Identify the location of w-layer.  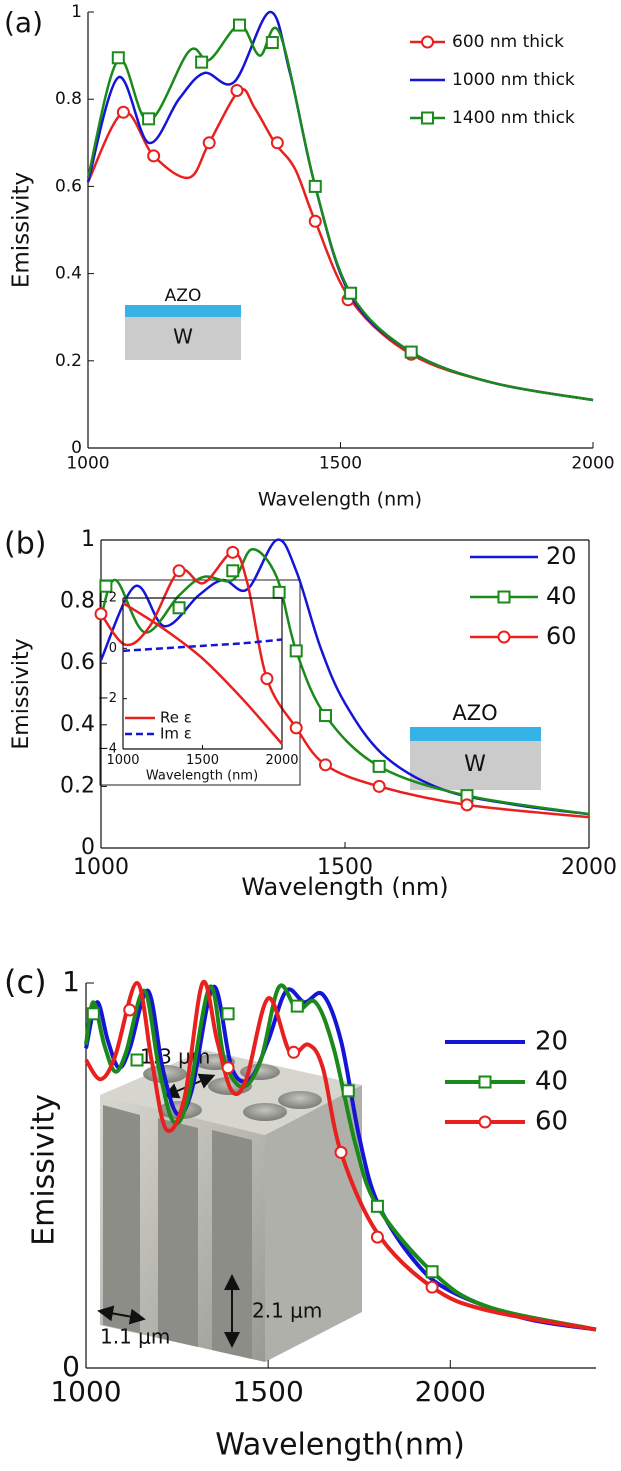
(183, 338).